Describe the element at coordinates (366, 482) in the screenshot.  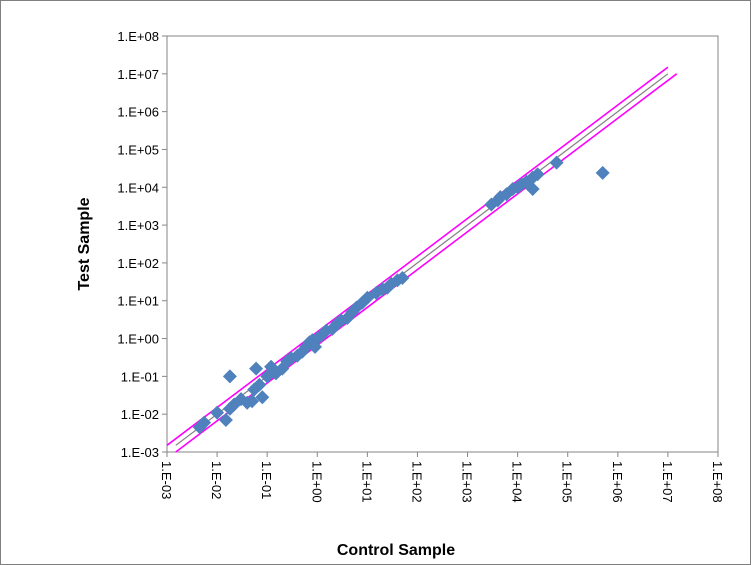
I see `x-tick-label: 1.E+01` at that location.